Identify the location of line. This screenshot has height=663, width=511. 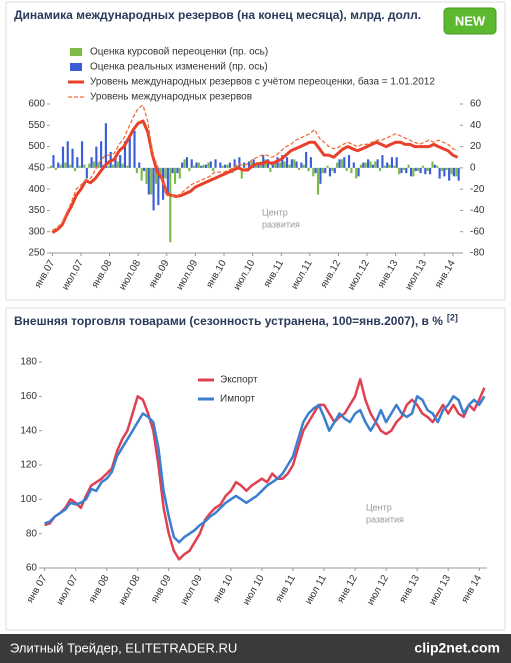
(255, 176).